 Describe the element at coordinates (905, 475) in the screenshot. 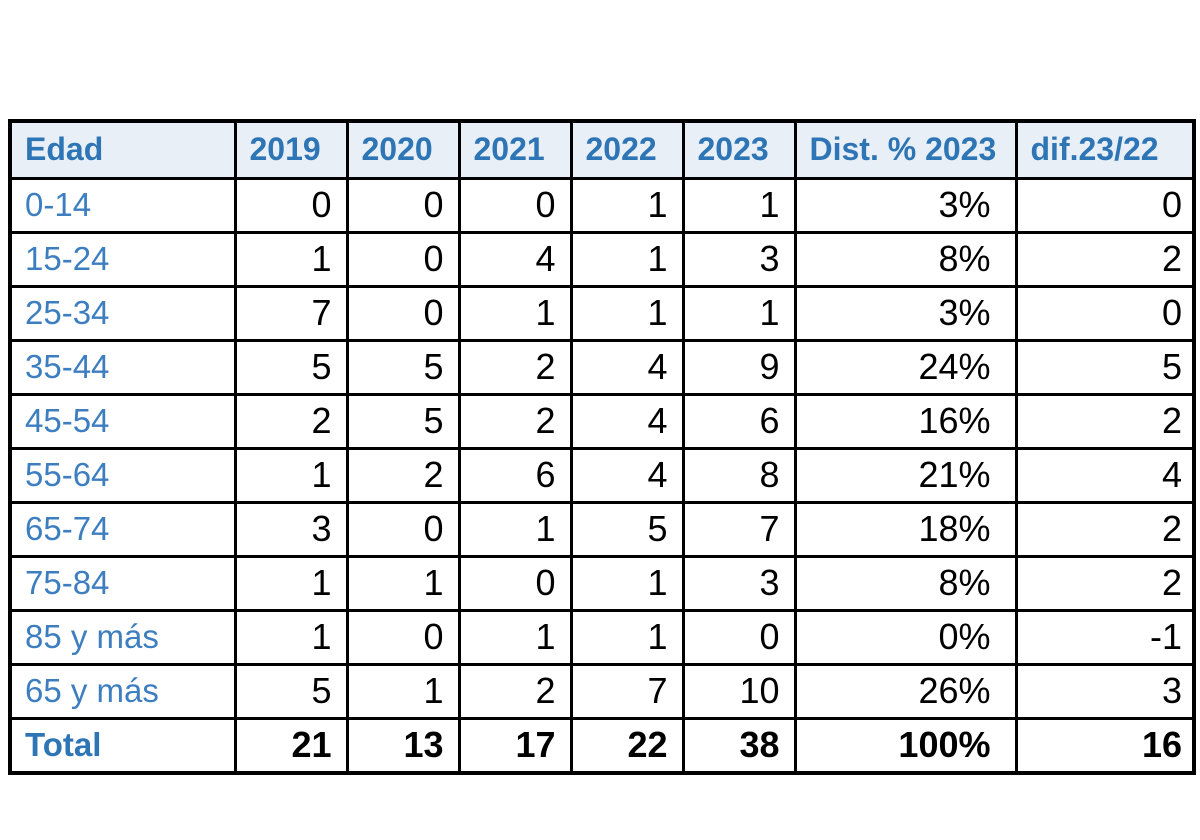

I see `value-cell: 21%` at that location.